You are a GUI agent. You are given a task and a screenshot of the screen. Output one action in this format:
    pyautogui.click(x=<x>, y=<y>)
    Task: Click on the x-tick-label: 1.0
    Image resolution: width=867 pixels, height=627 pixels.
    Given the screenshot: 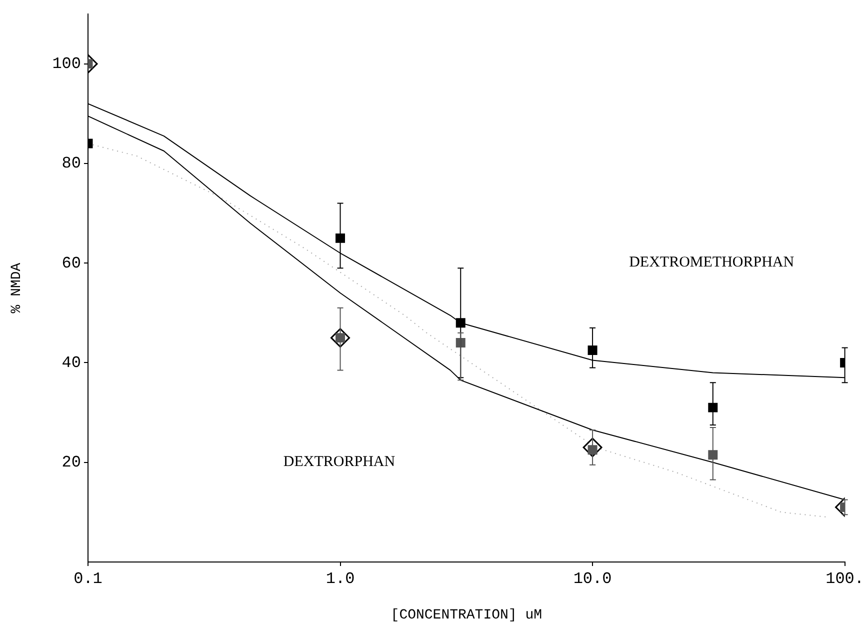 What is the action you would take?
    pyautogui.click(x=340, y=579)
    